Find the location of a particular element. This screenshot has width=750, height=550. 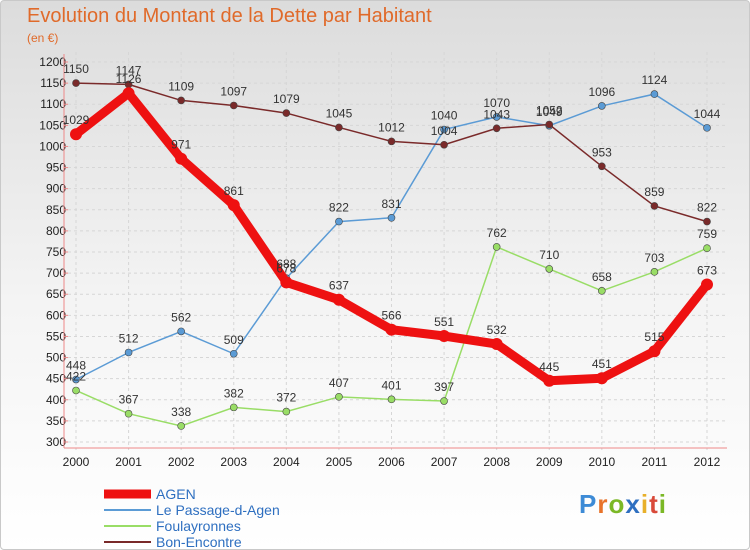

data-label-le-passage-d-agen: 688 is located at coordinates (286, 264).